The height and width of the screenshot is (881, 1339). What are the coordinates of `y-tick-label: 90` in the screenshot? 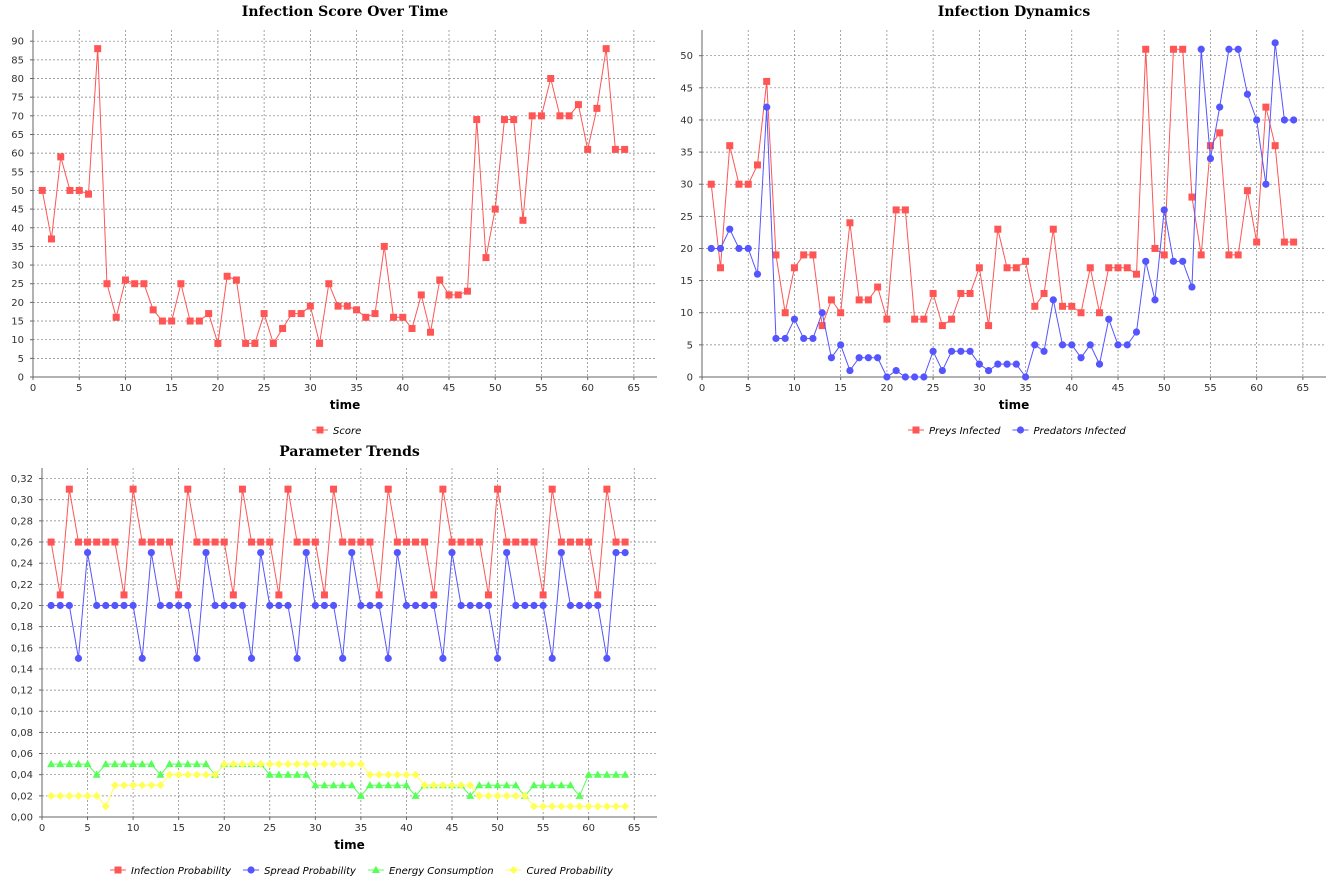 It's located at (17, 42).